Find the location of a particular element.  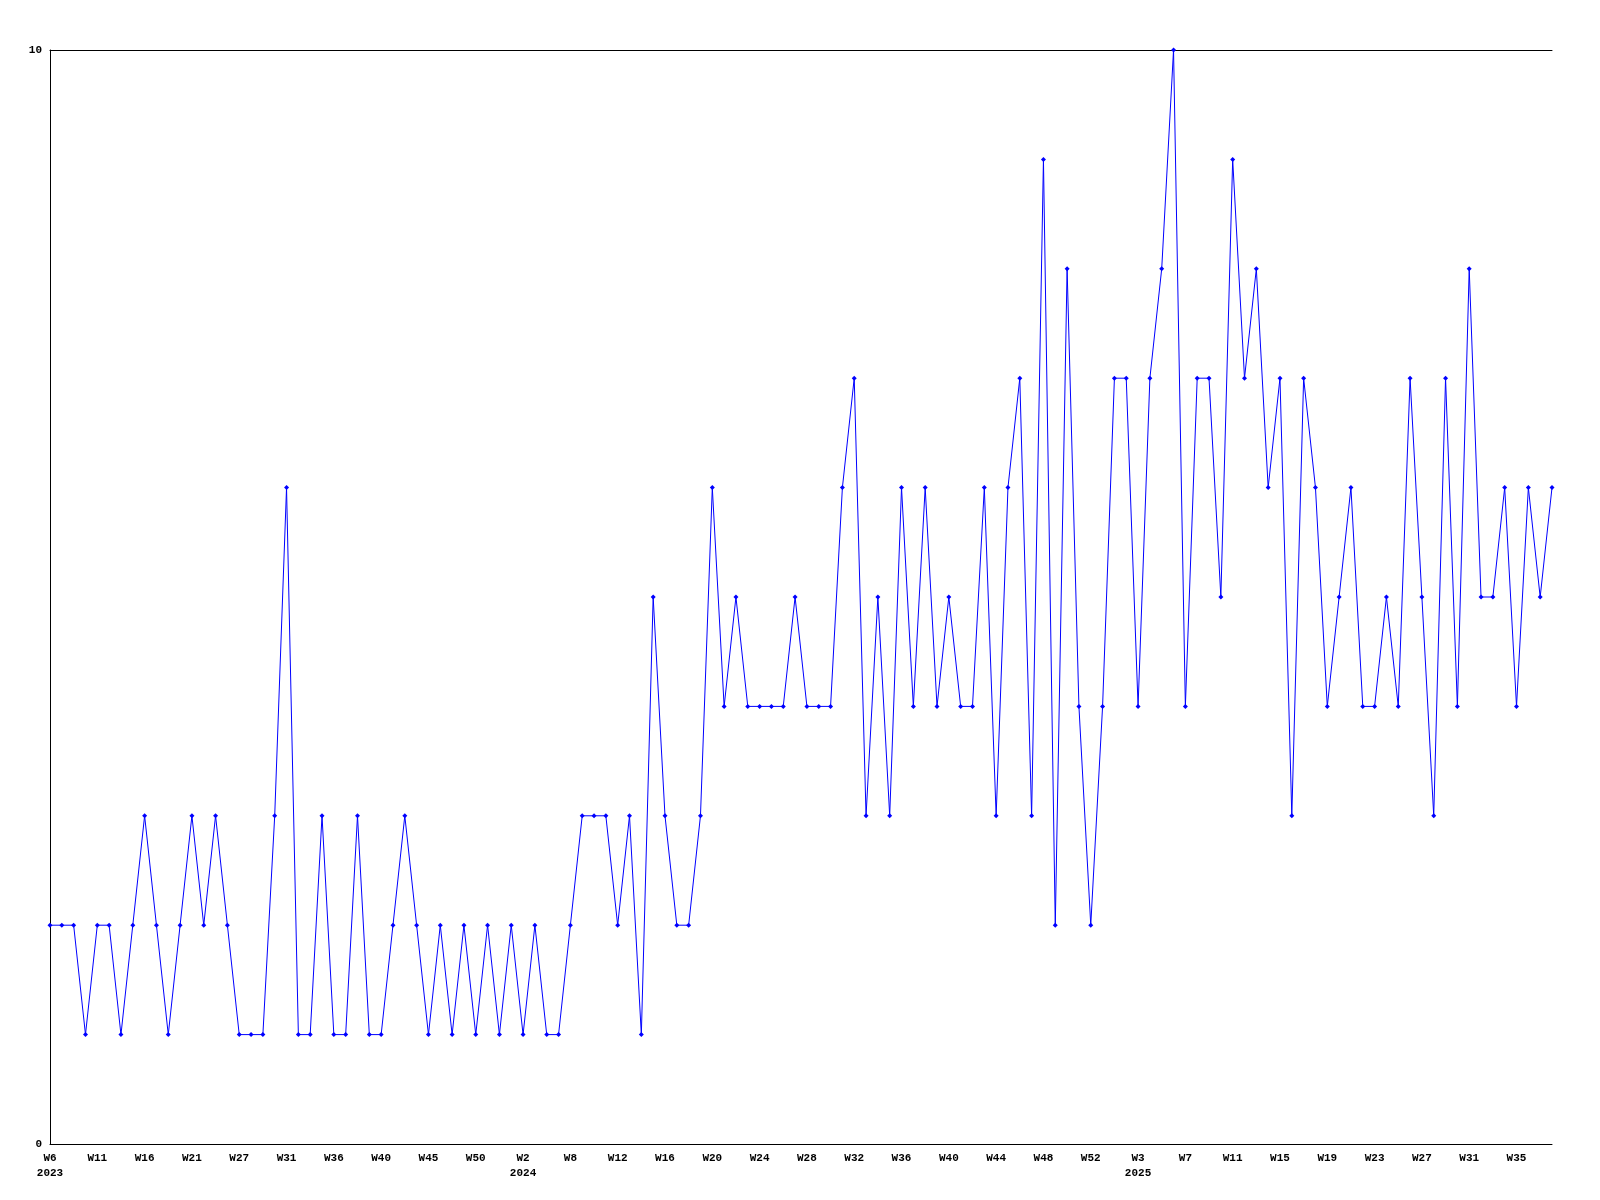

x-tick-label: W45 is located at coordinates (428, 1157).